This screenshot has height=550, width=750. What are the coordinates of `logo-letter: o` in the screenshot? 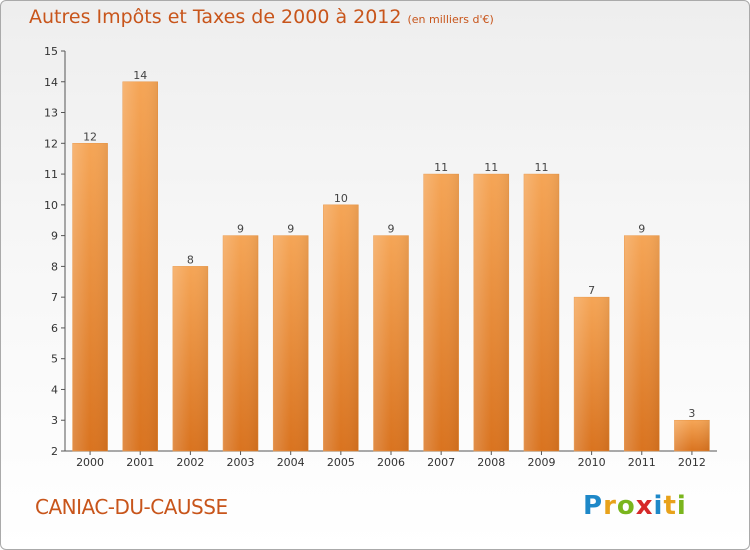 It's located at (626, 506).